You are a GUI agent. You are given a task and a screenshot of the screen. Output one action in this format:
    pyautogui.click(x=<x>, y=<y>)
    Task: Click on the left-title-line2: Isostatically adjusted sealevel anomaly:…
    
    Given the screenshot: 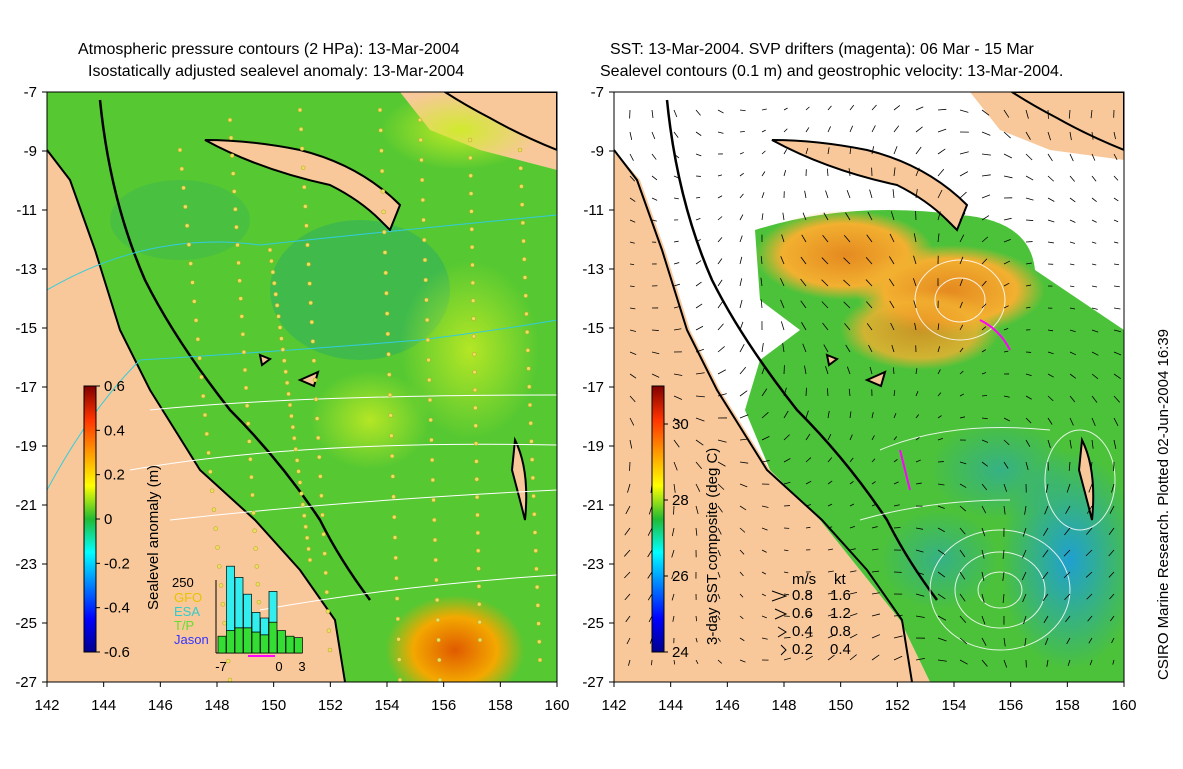 What is the action you would take?
    pyautogui.click(x=276, y=71)
    